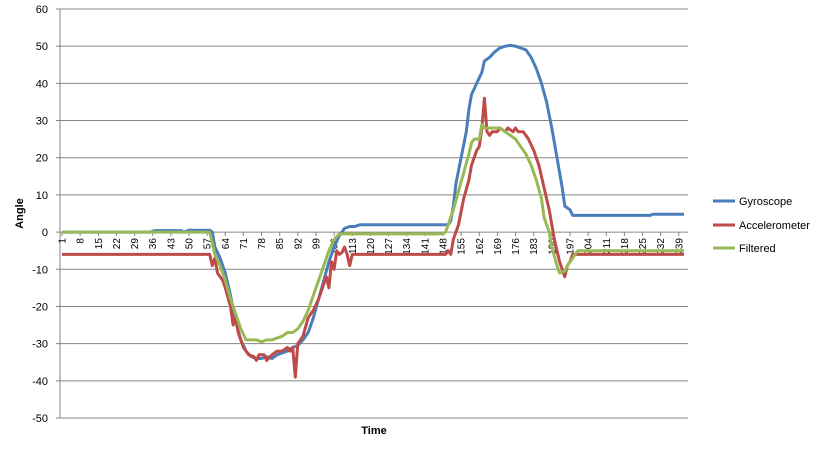 This screenshot has height=450, width=826. I want to click on y-tick-label: 60, so click(42, 10).